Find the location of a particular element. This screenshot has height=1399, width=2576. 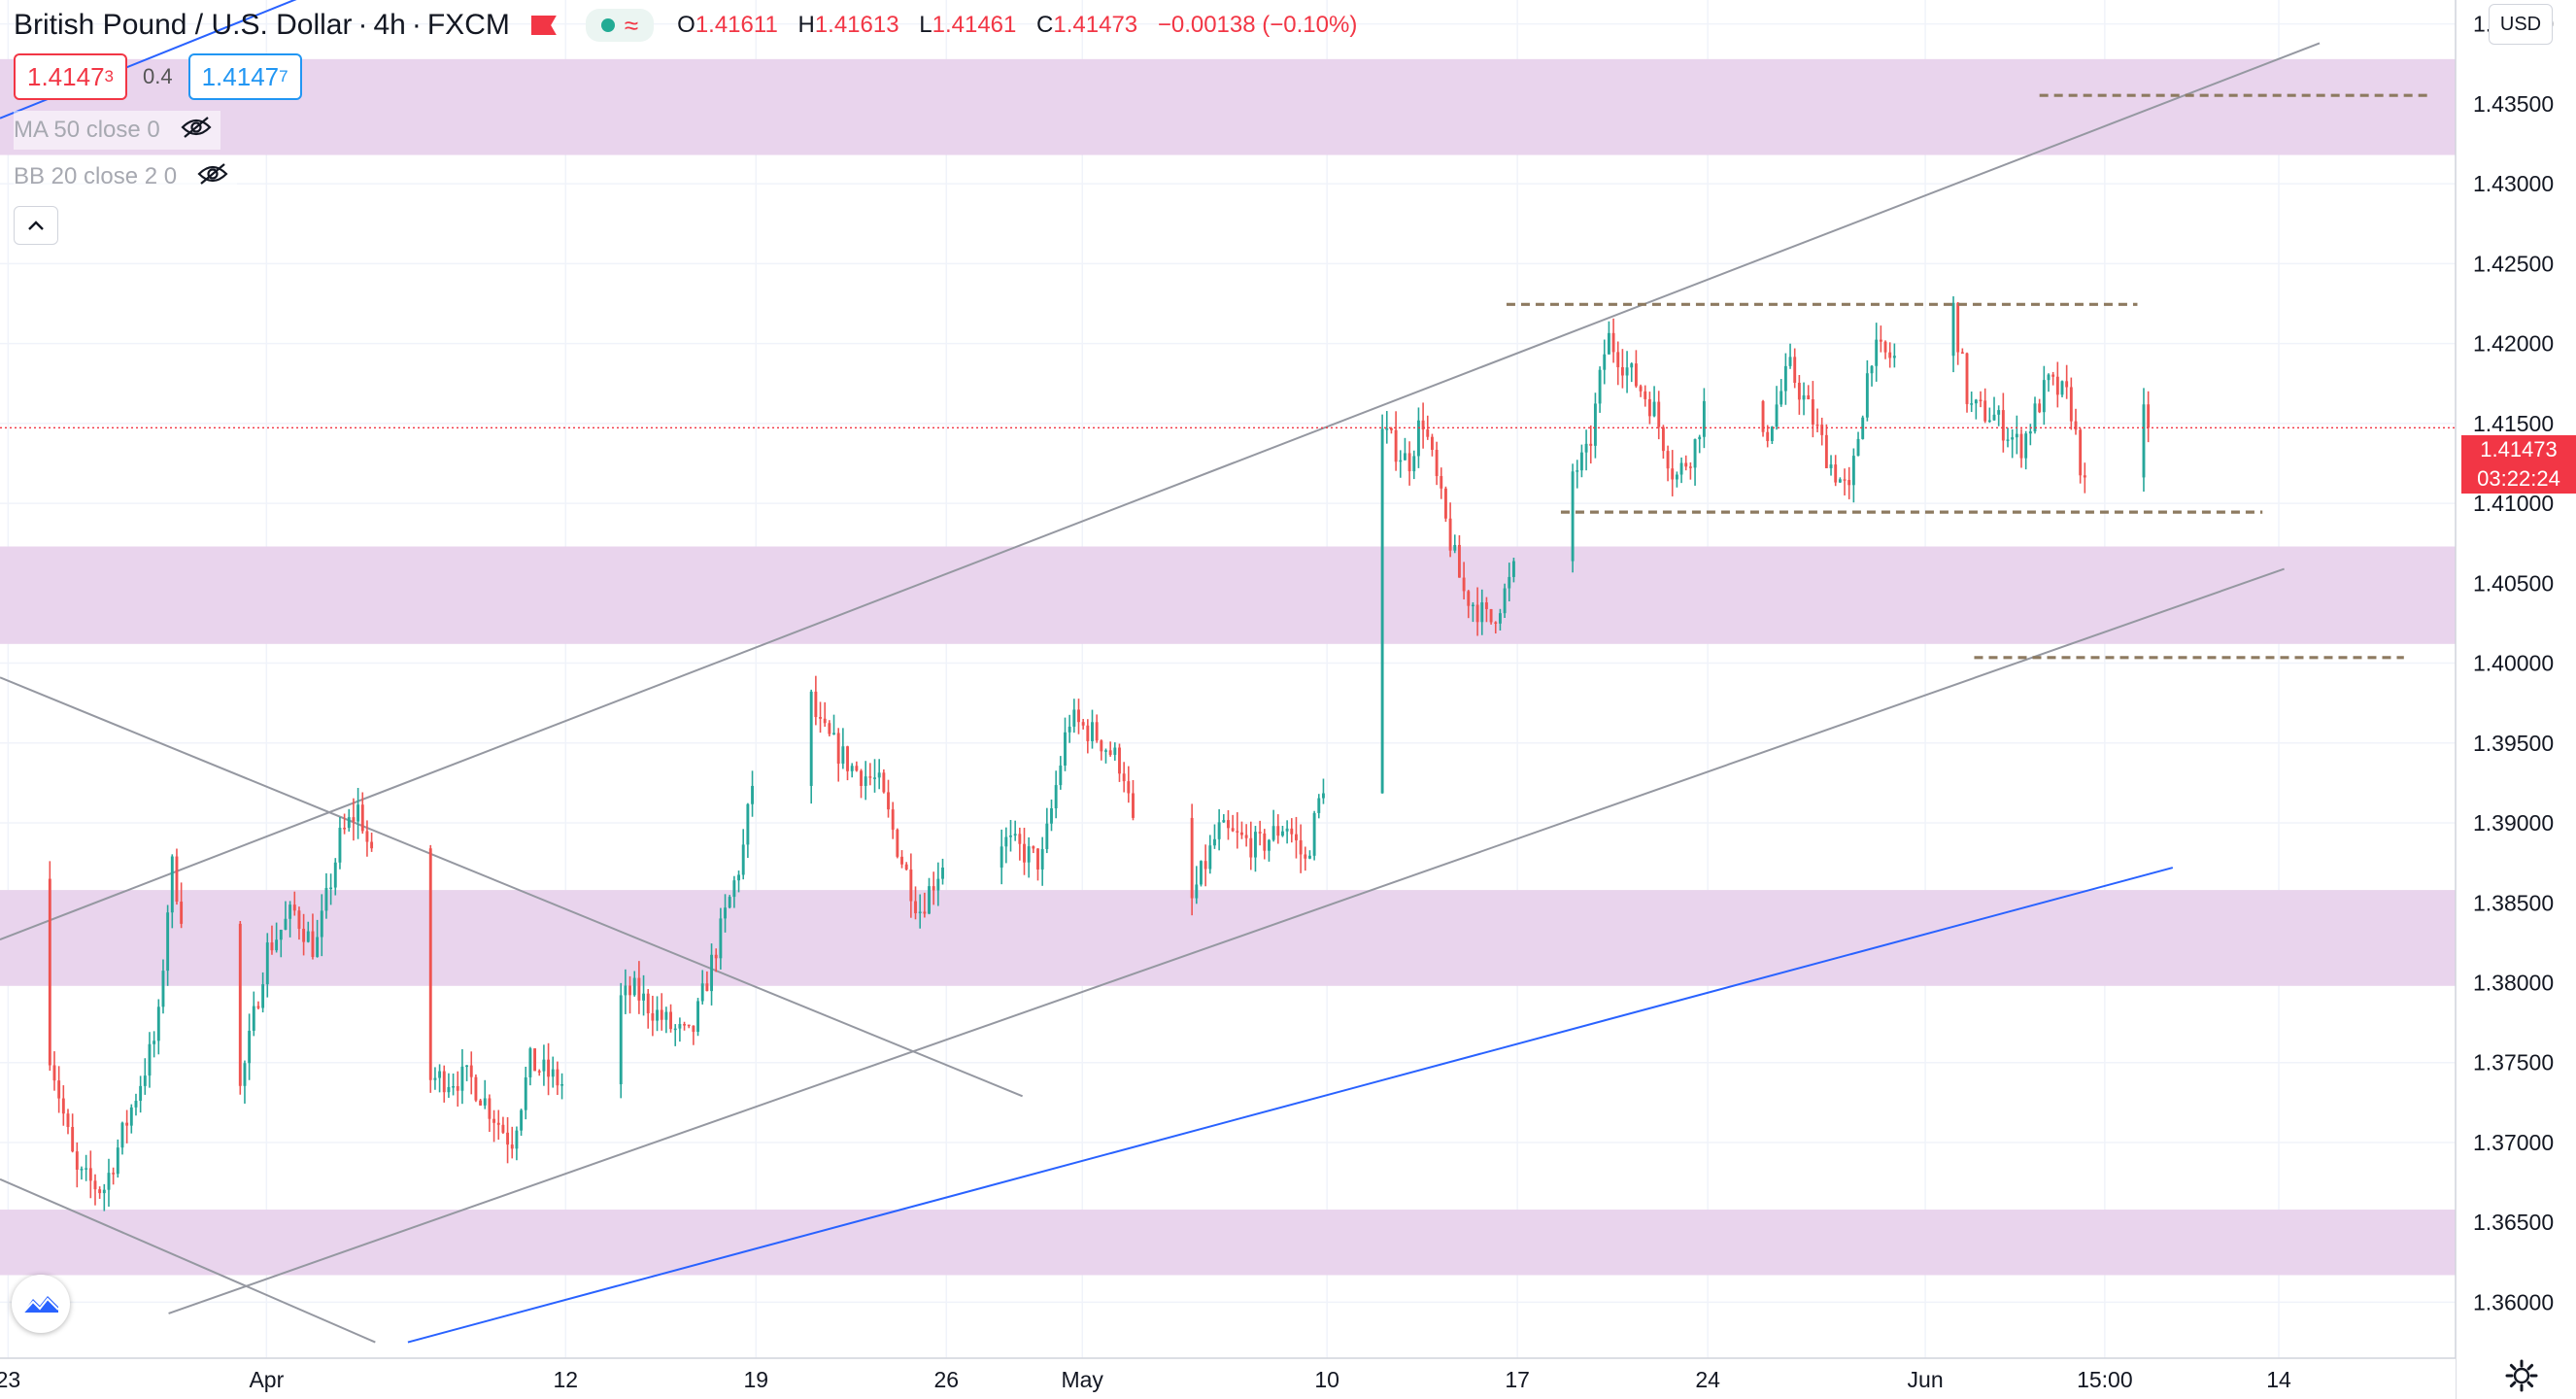

indicator-ma: MA 50 close 0 is located at coordinates (117, 130).